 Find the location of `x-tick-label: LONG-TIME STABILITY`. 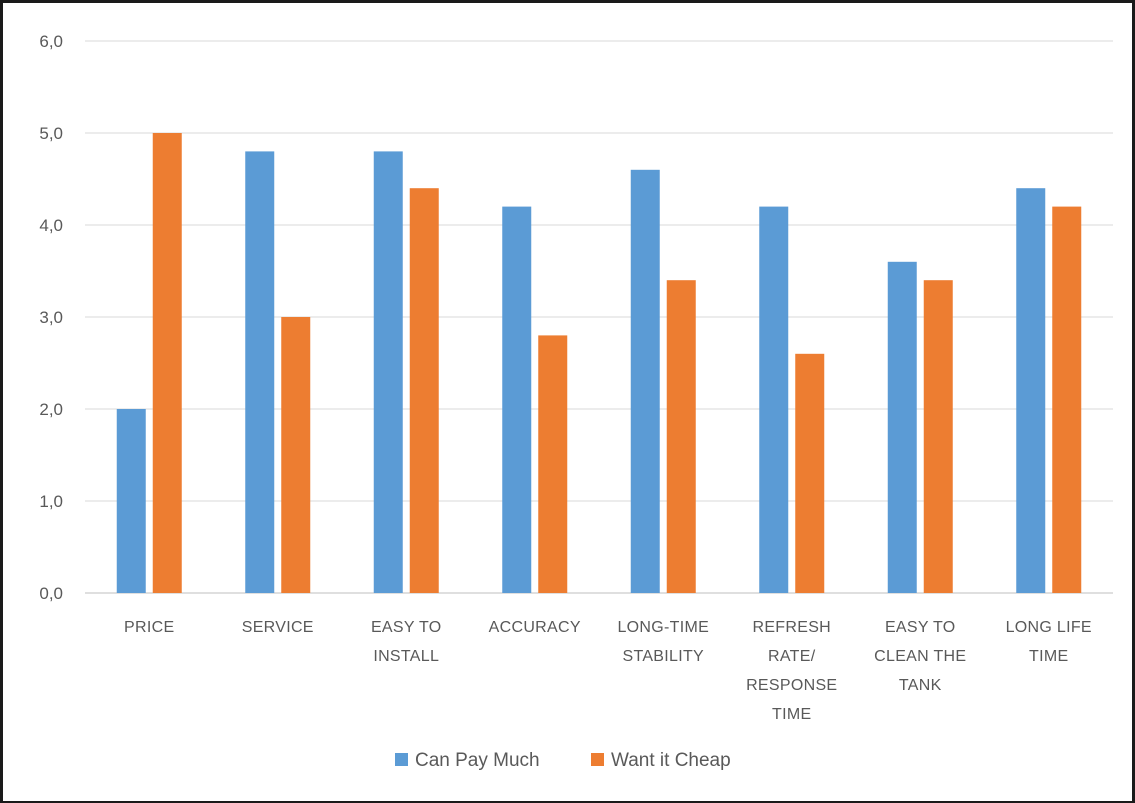

x-tick-label: LONG-TIME STABILITY is located at coordinates (663, 642).